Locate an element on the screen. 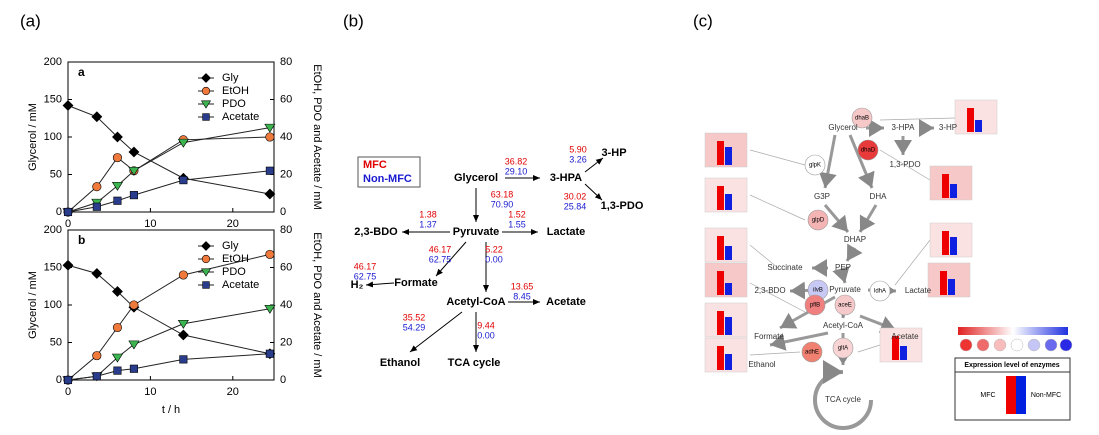 The width and height of the screenshot is (1099, 435). metabolite: Pyruvate is located at coordinates (476, 232).